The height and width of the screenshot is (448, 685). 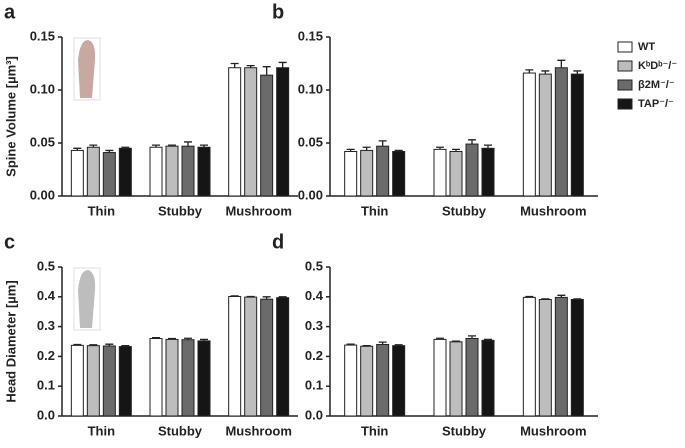 What do you see at coordinates (646, 47) in the screenshot?
I see `legend-label: WT` at bounding box center [646, 47].